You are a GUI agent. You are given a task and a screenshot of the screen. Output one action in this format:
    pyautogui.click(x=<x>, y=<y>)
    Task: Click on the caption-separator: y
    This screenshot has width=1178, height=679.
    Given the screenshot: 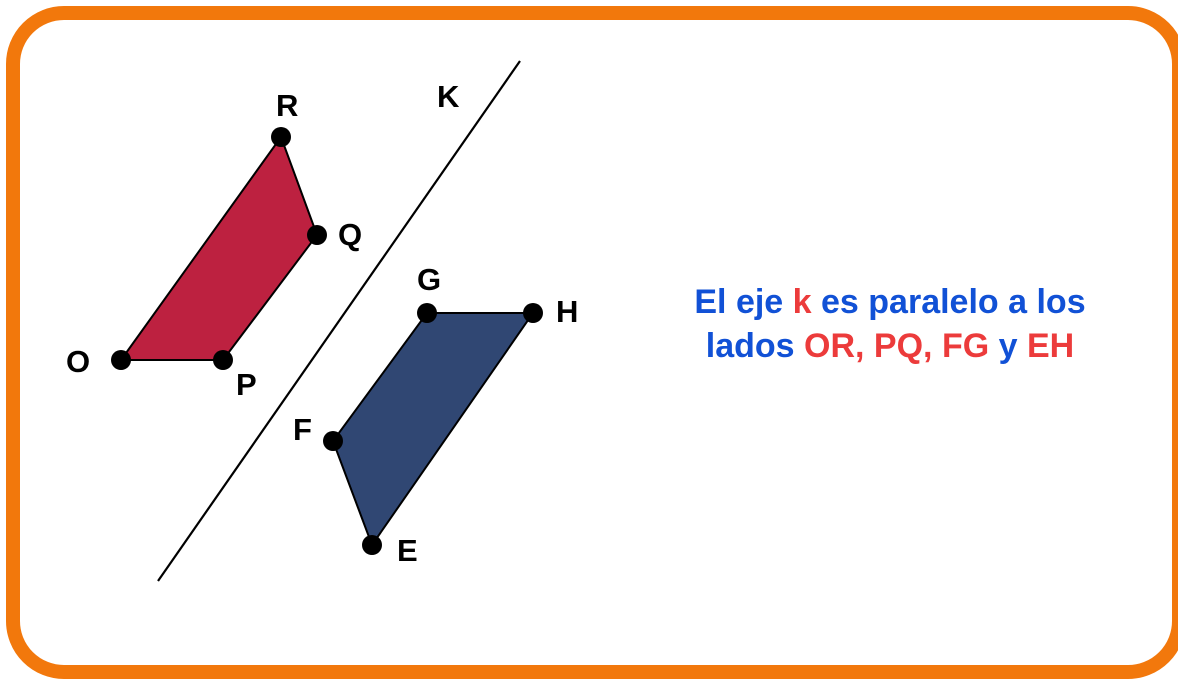 What is the action you would take?
    pyautogui.click(x=1008, y=346)
    